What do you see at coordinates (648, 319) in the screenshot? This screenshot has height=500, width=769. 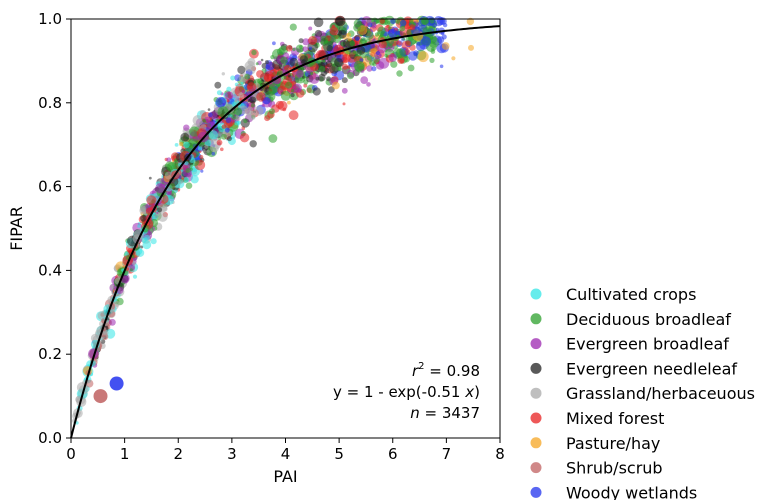 I see `legend-label: Deciduous broadleaf` at bounding box center [648, 319].